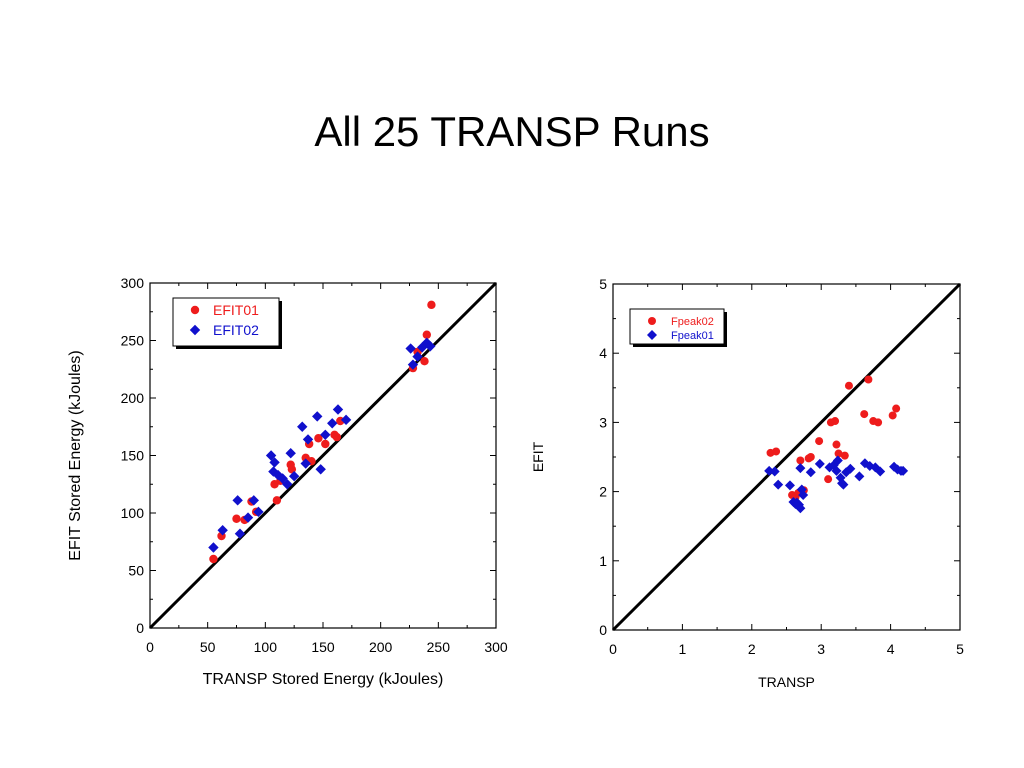 The image size is (1024, 768). Describe the element at coordinates (603, 353) in the screenshot. I see `y-tick-label: 4` at that location.